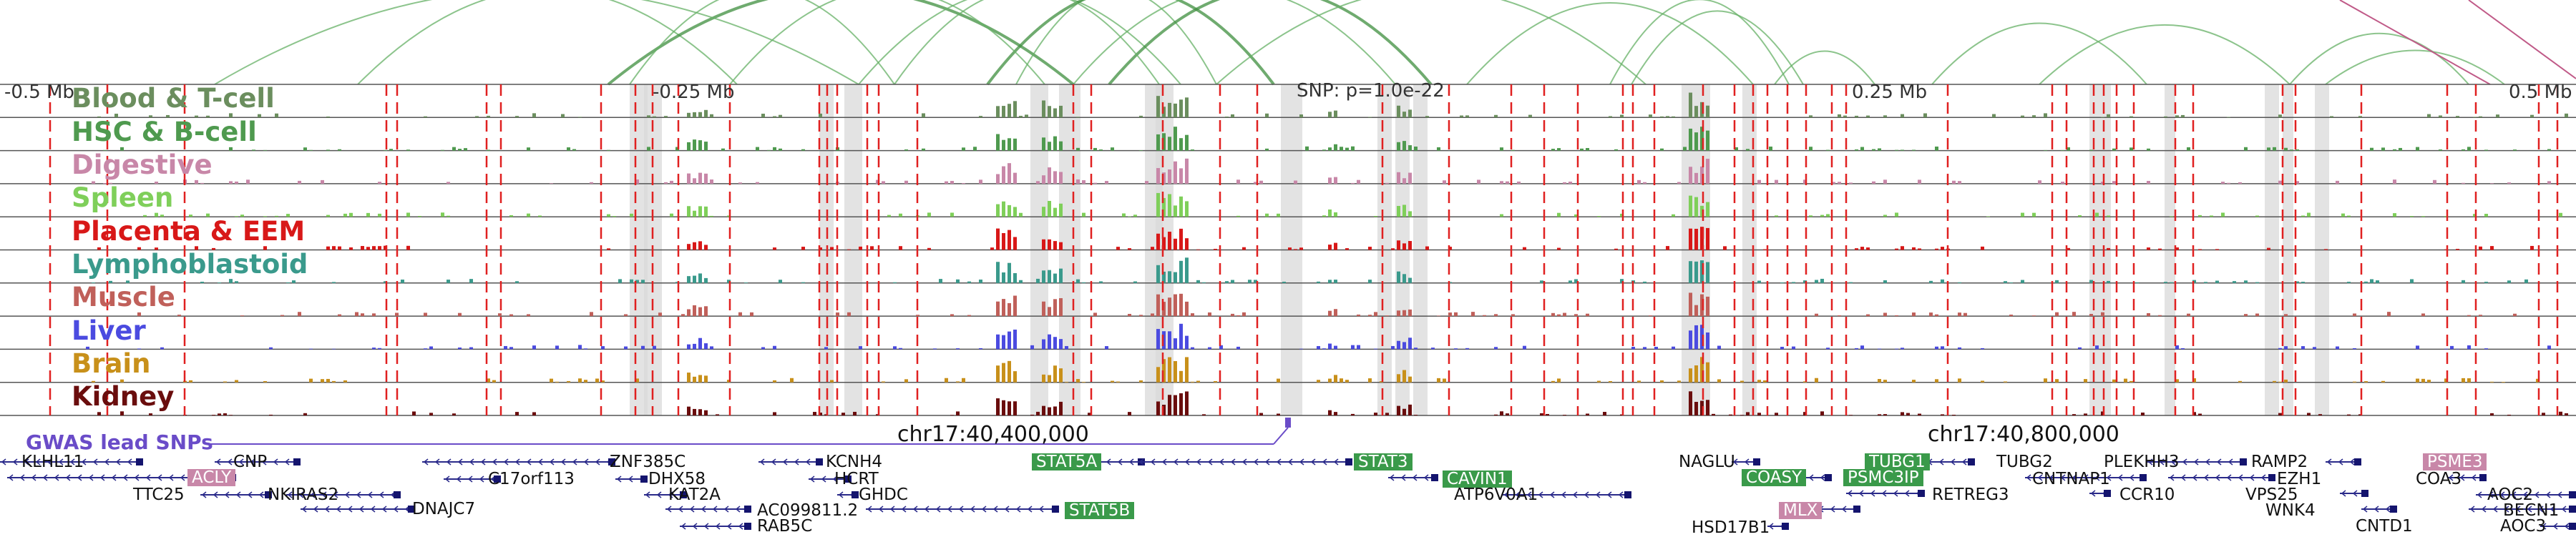 Image resolution: width=2576 pixels, height=537 pixels. What do you see at coordinates (2531, 510) in the screenshot?
I see `gene-label: BECN1` at bounding box center [2531, 510].